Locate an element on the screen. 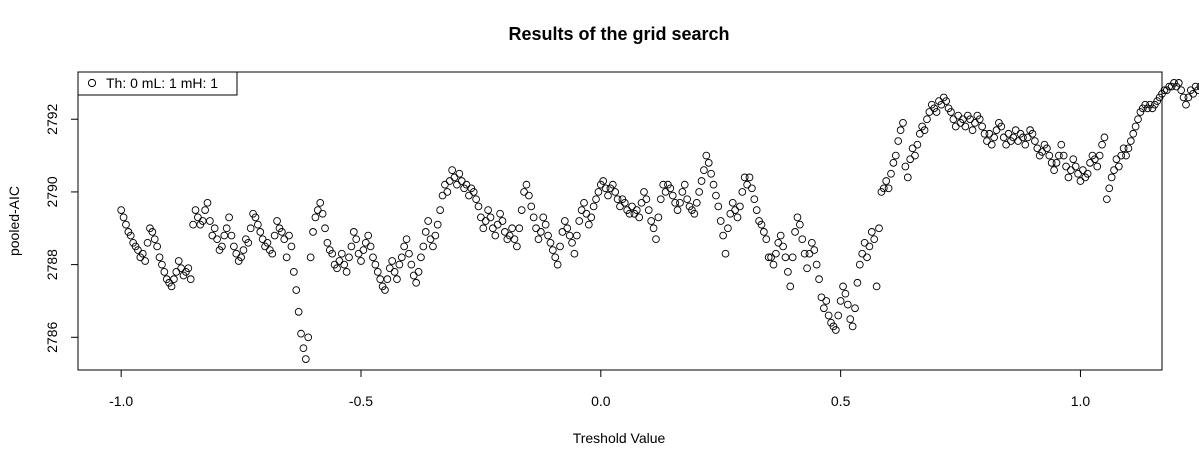 Image resolution: width=1199 pixels, height=459 pixels. legend: Th: 0 mL: 1 mH: 1 is located at coordinates (157, 83).